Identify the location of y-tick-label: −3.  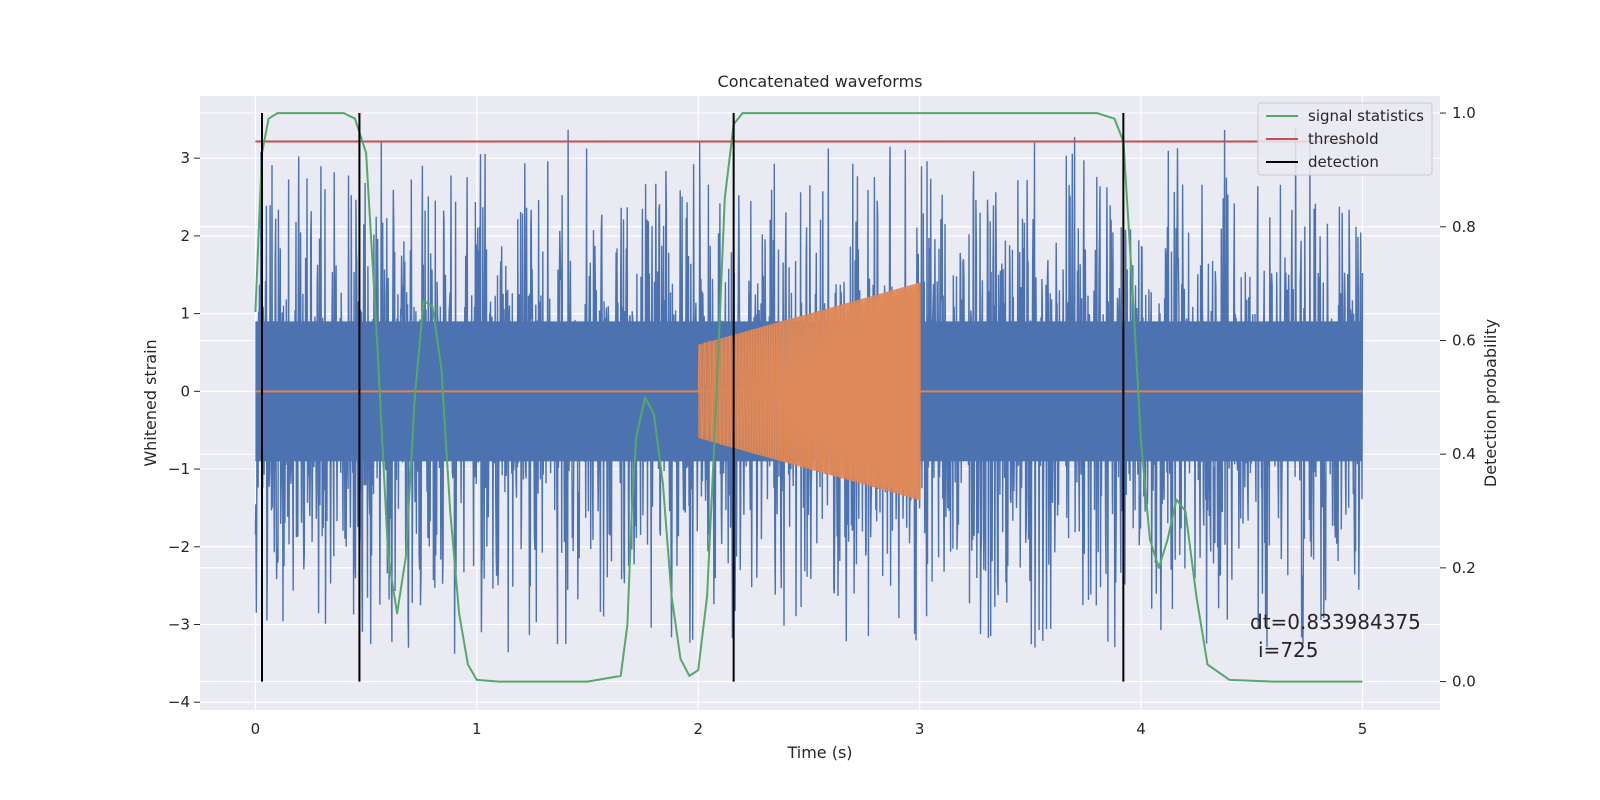
(179, 625).